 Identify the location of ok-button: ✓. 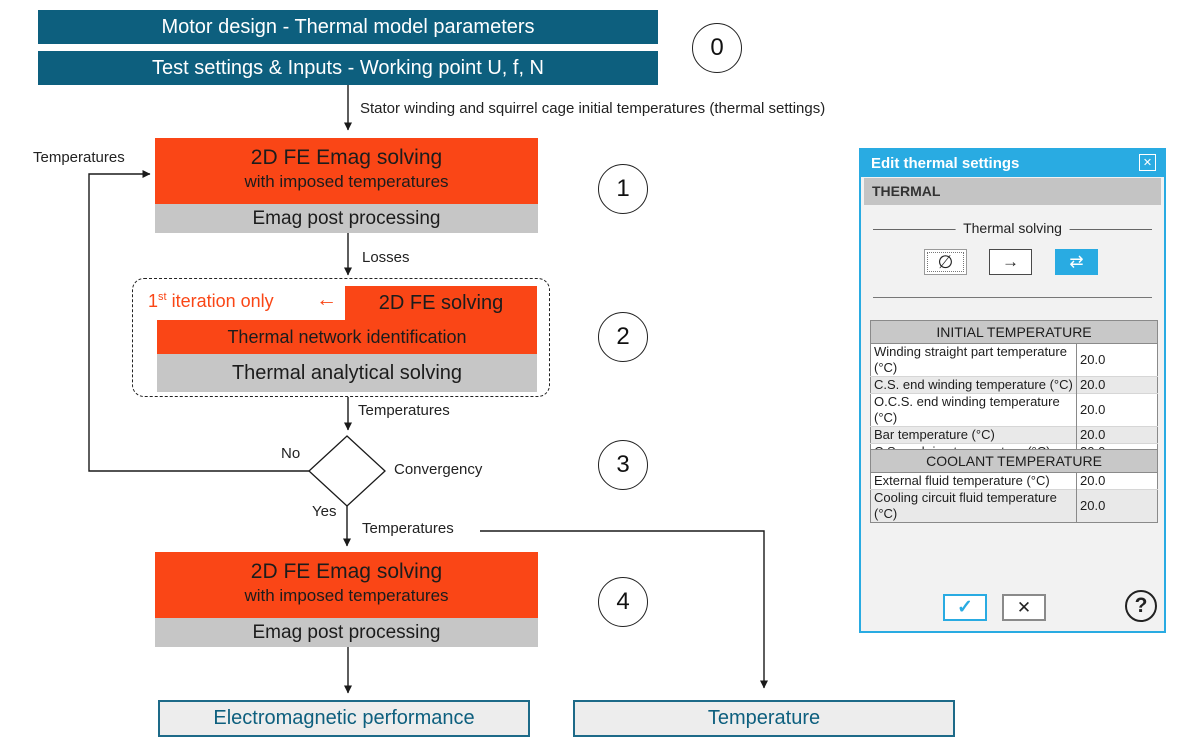
(965, 607).